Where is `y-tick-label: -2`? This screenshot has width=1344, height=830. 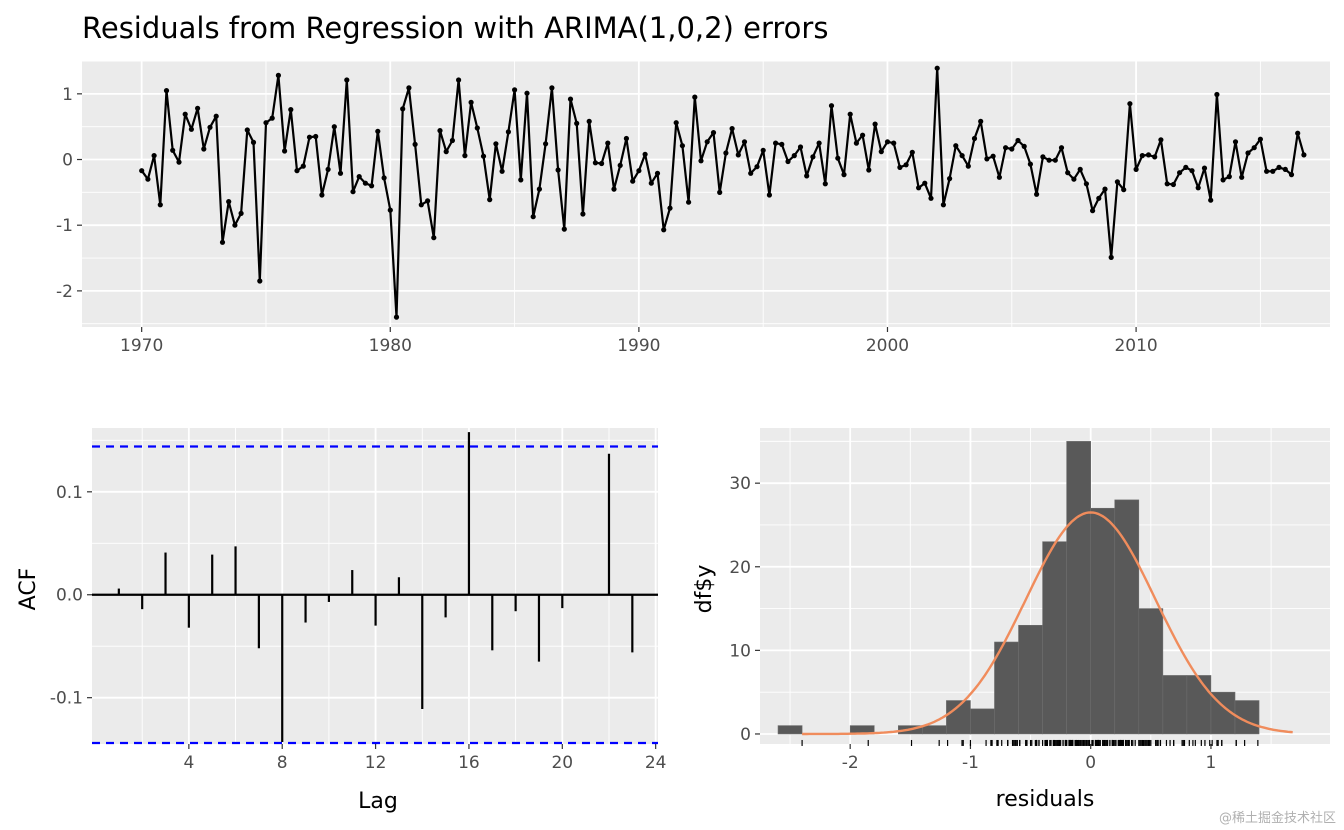
y-tick-label: -2 is located at coordinates (64, 292).